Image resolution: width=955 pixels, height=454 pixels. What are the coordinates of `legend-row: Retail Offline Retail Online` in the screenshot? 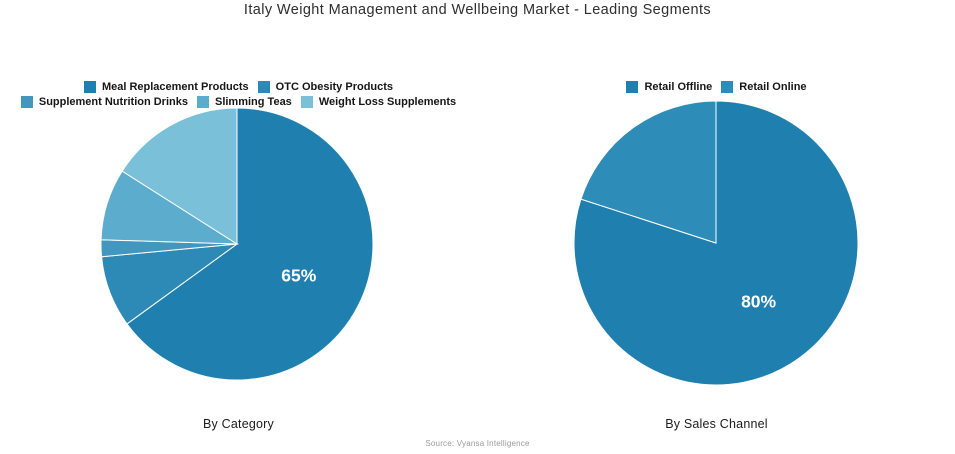 It's located at (716, 86).